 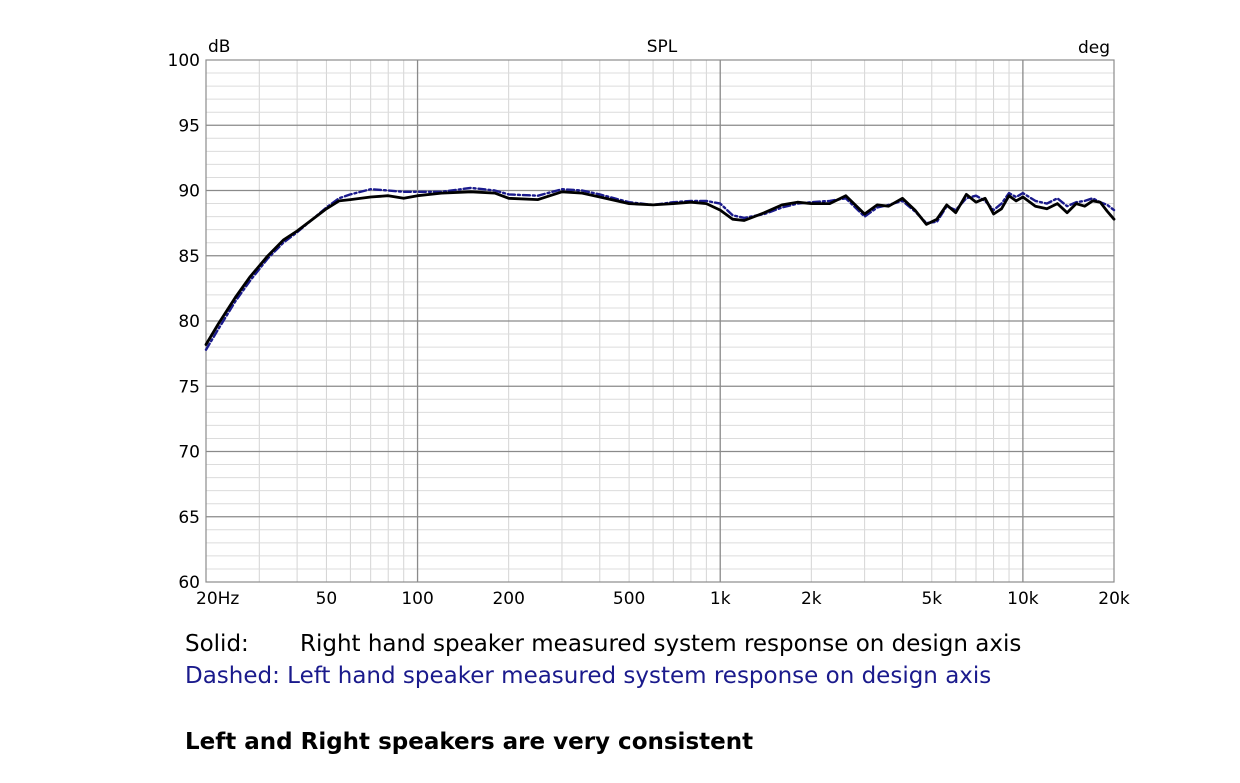 What do you see at coordinates (189, 518) in the screenshot?
I see `y-tick-label: 65` at bounding box center [189, 518].